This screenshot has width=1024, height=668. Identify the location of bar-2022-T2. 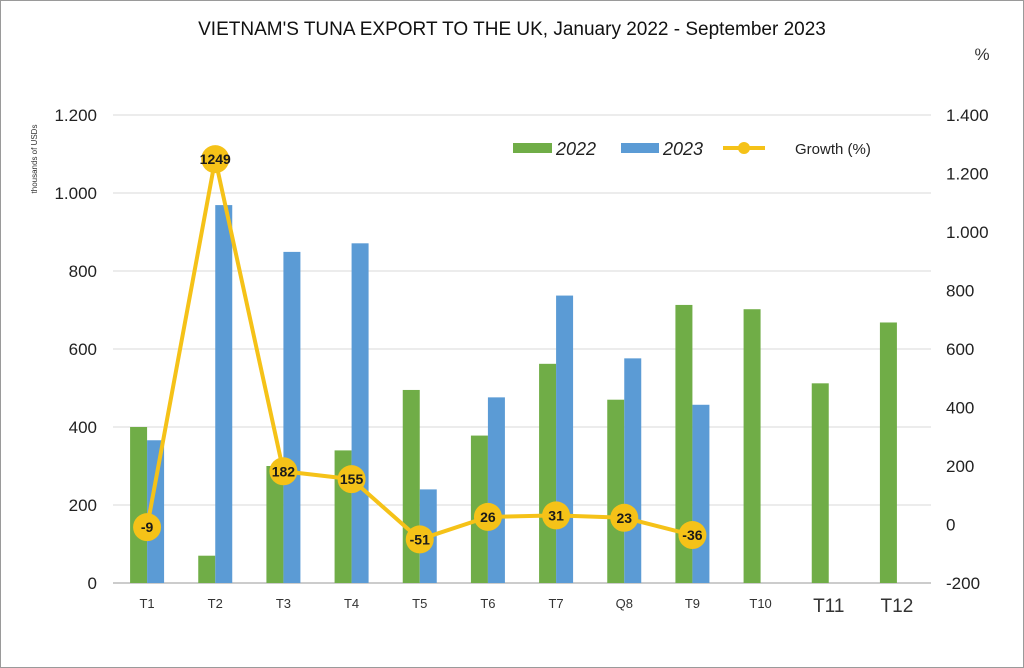
(207, 569).